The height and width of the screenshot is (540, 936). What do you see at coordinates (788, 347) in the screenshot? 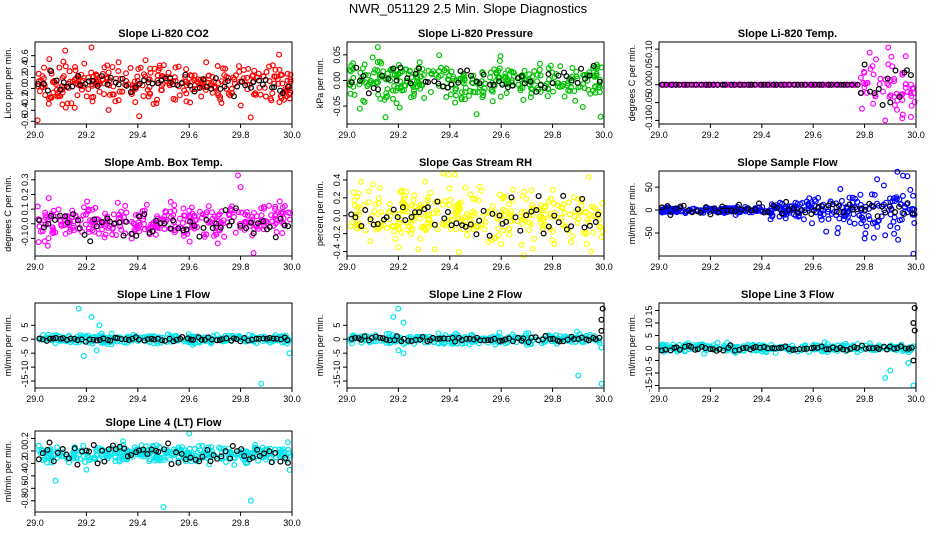
I see `points-group` at bounding box center [788, 347].